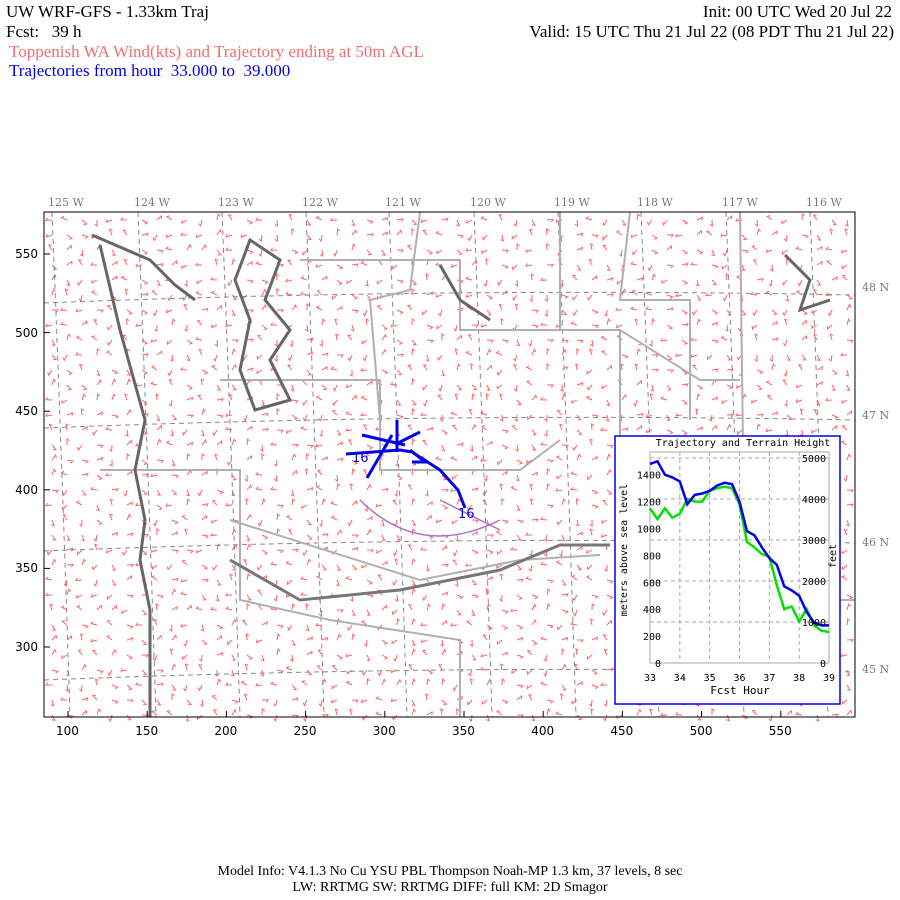 The height and width of the screenshot is (900, 900). I want to click on longitude-label: 120 W, so click(488, 202).